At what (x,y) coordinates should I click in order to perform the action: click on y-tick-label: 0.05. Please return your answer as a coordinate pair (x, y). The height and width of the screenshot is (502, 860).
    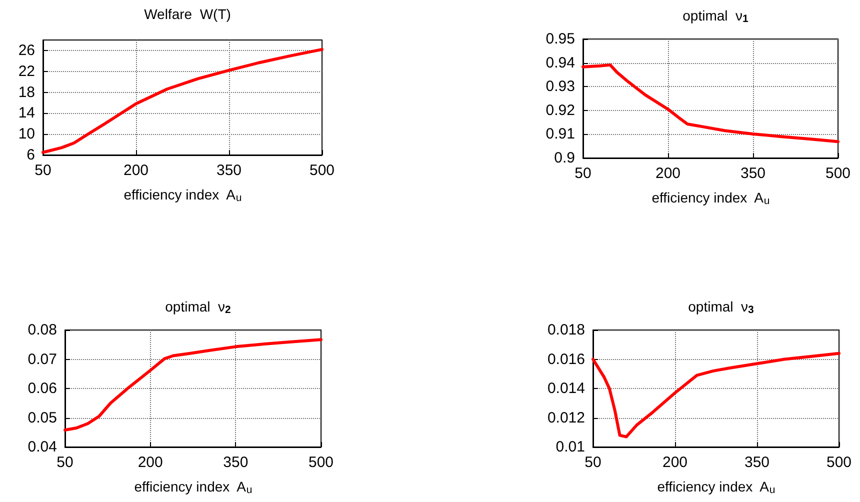
    Looking at the image, I should click on (42, 417).